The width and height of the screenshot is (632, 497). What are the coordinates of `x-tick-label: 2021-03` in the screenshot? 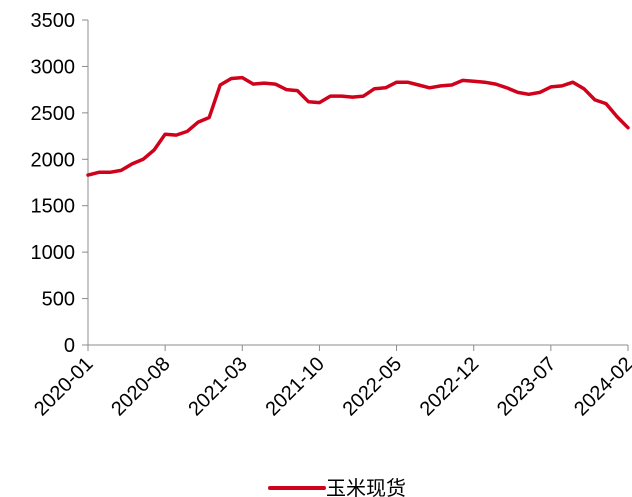 It's located at (217, 386).